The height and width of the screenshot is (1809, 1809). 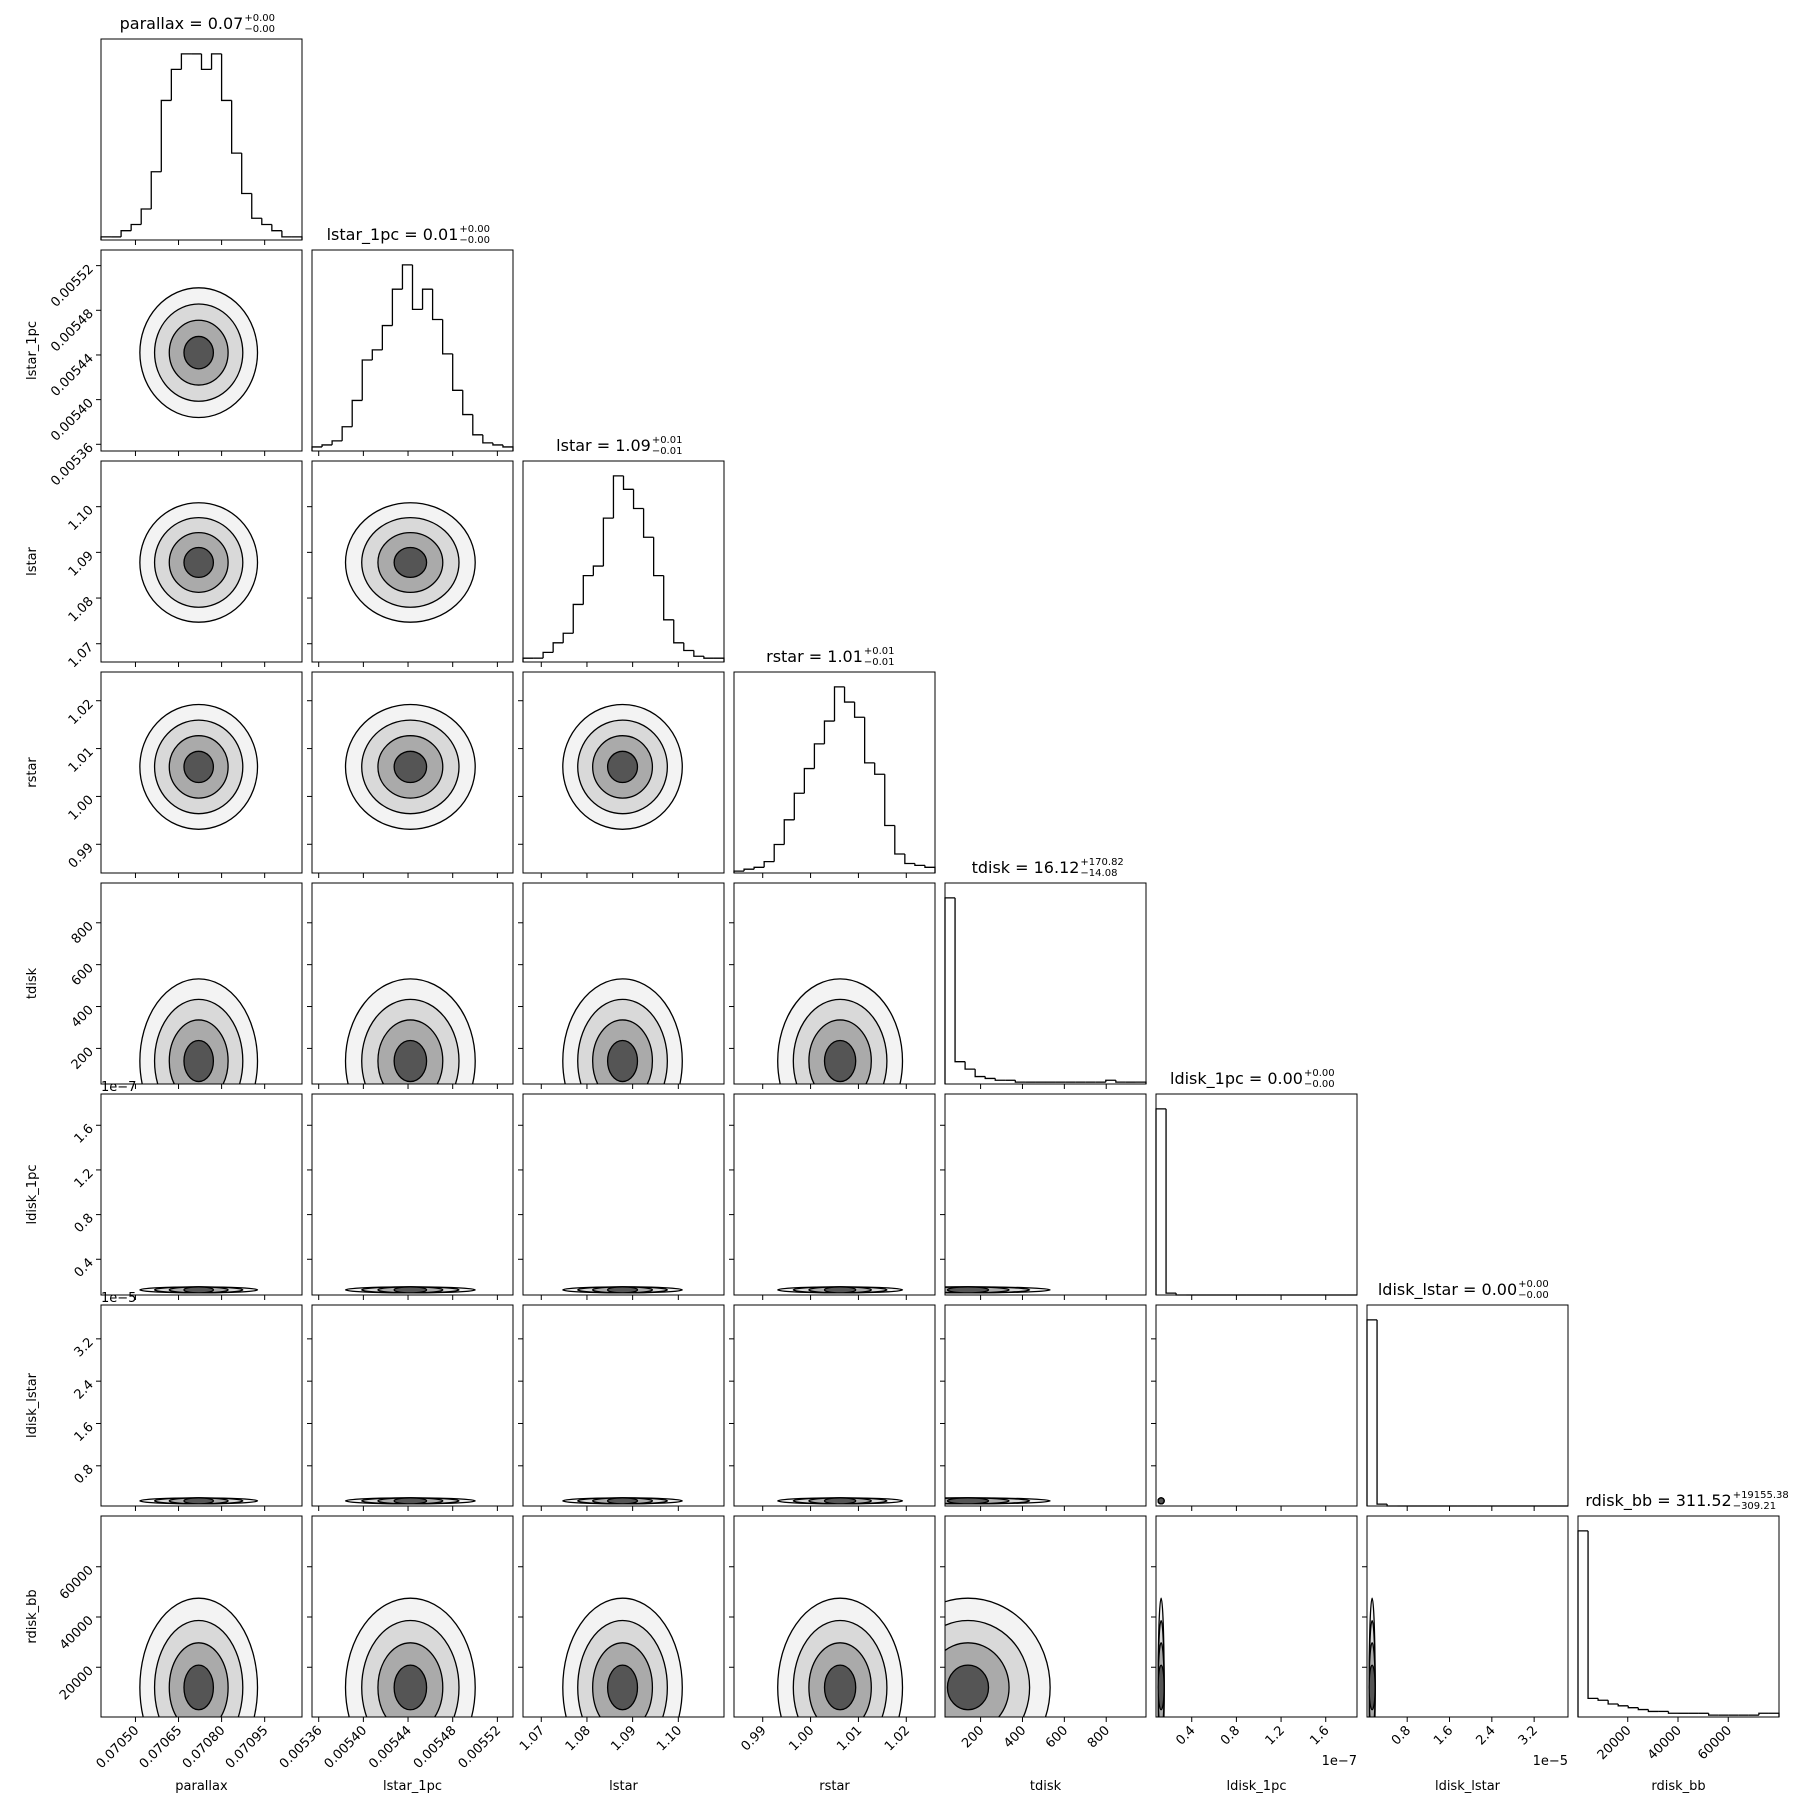 What do you see at coordinates (435, 1747) in the screenshot?
I see `x-tick-label: 0.00548` at bounding box center [435, 1747].